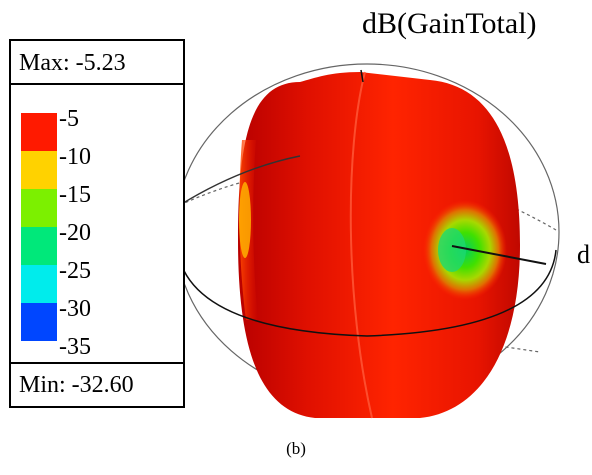  What do you see at coordinates (296, 448) in the screenshot?
I see `figure-caption: (b)` at bounding box center [296, 448].